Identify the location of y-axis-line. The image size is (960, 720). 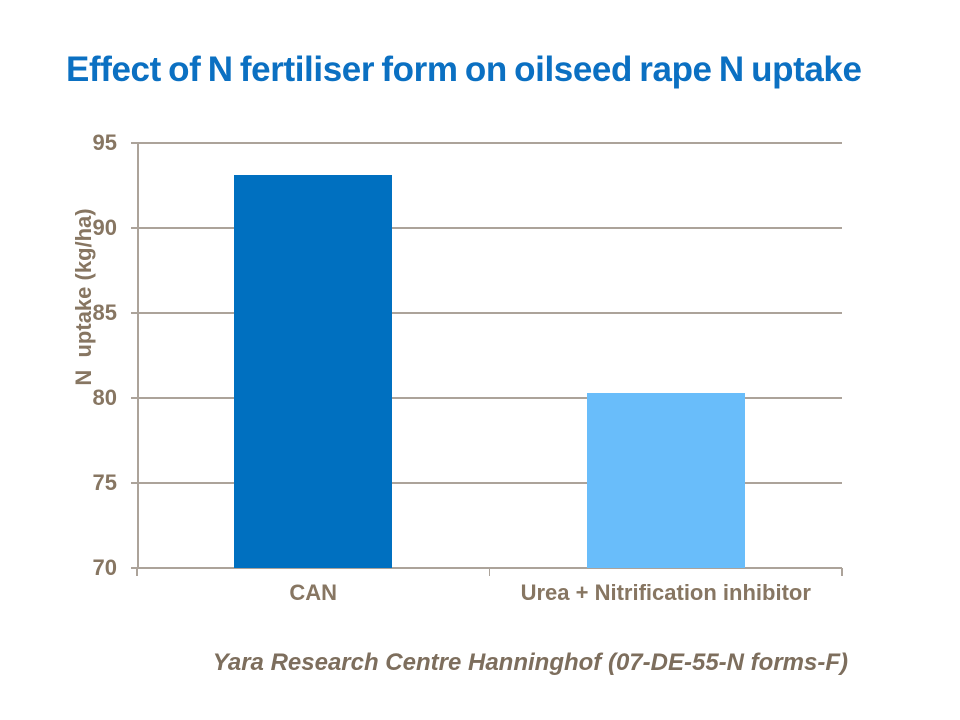
(138, 355).